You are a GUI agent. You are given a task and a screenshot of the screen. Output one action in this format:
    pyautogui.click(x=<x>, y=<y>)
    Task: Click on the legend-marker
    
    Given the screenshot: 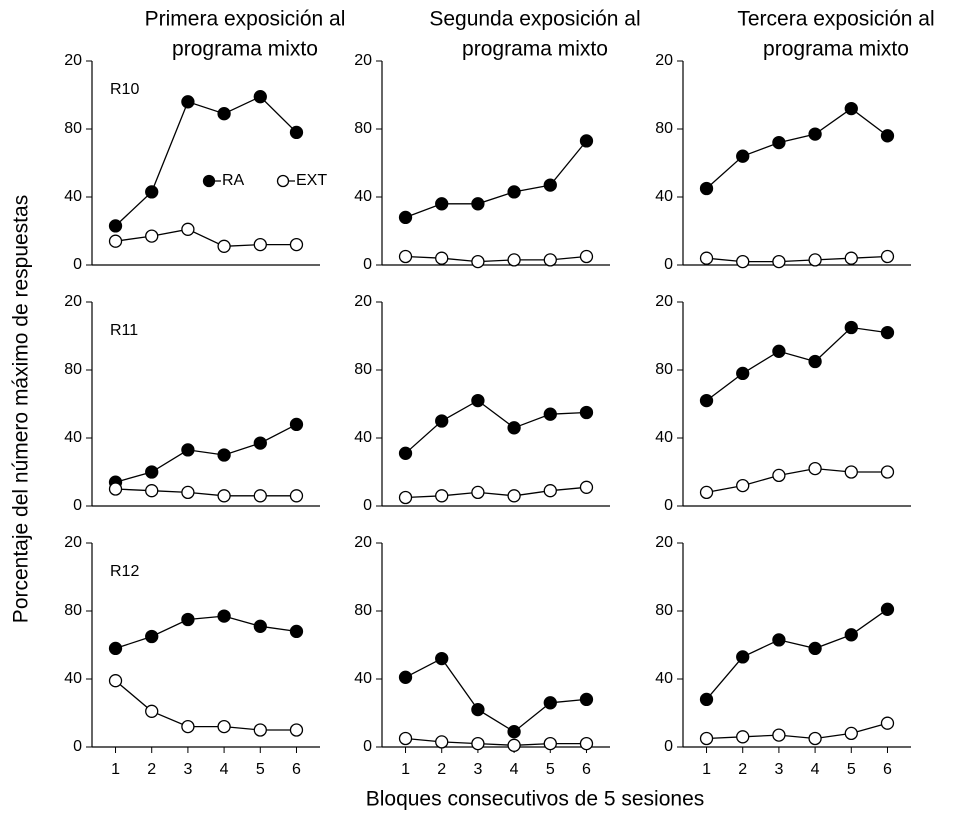 What is the action you would take?
    pyautogui.click(x=209, y=181)
    